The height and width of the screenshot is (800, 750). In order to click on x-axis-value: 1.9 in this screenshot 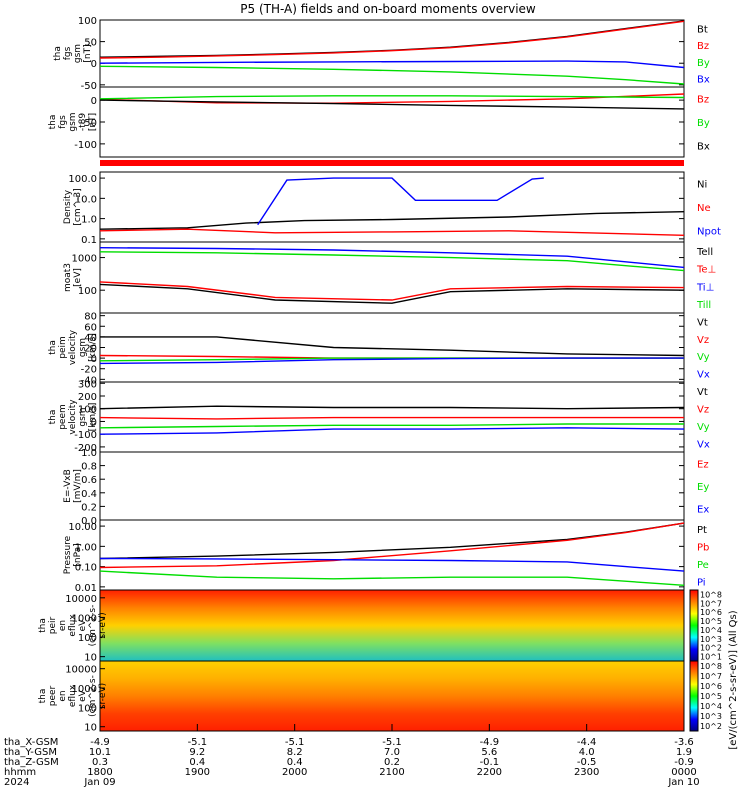, I will do `click(684, 752)`.